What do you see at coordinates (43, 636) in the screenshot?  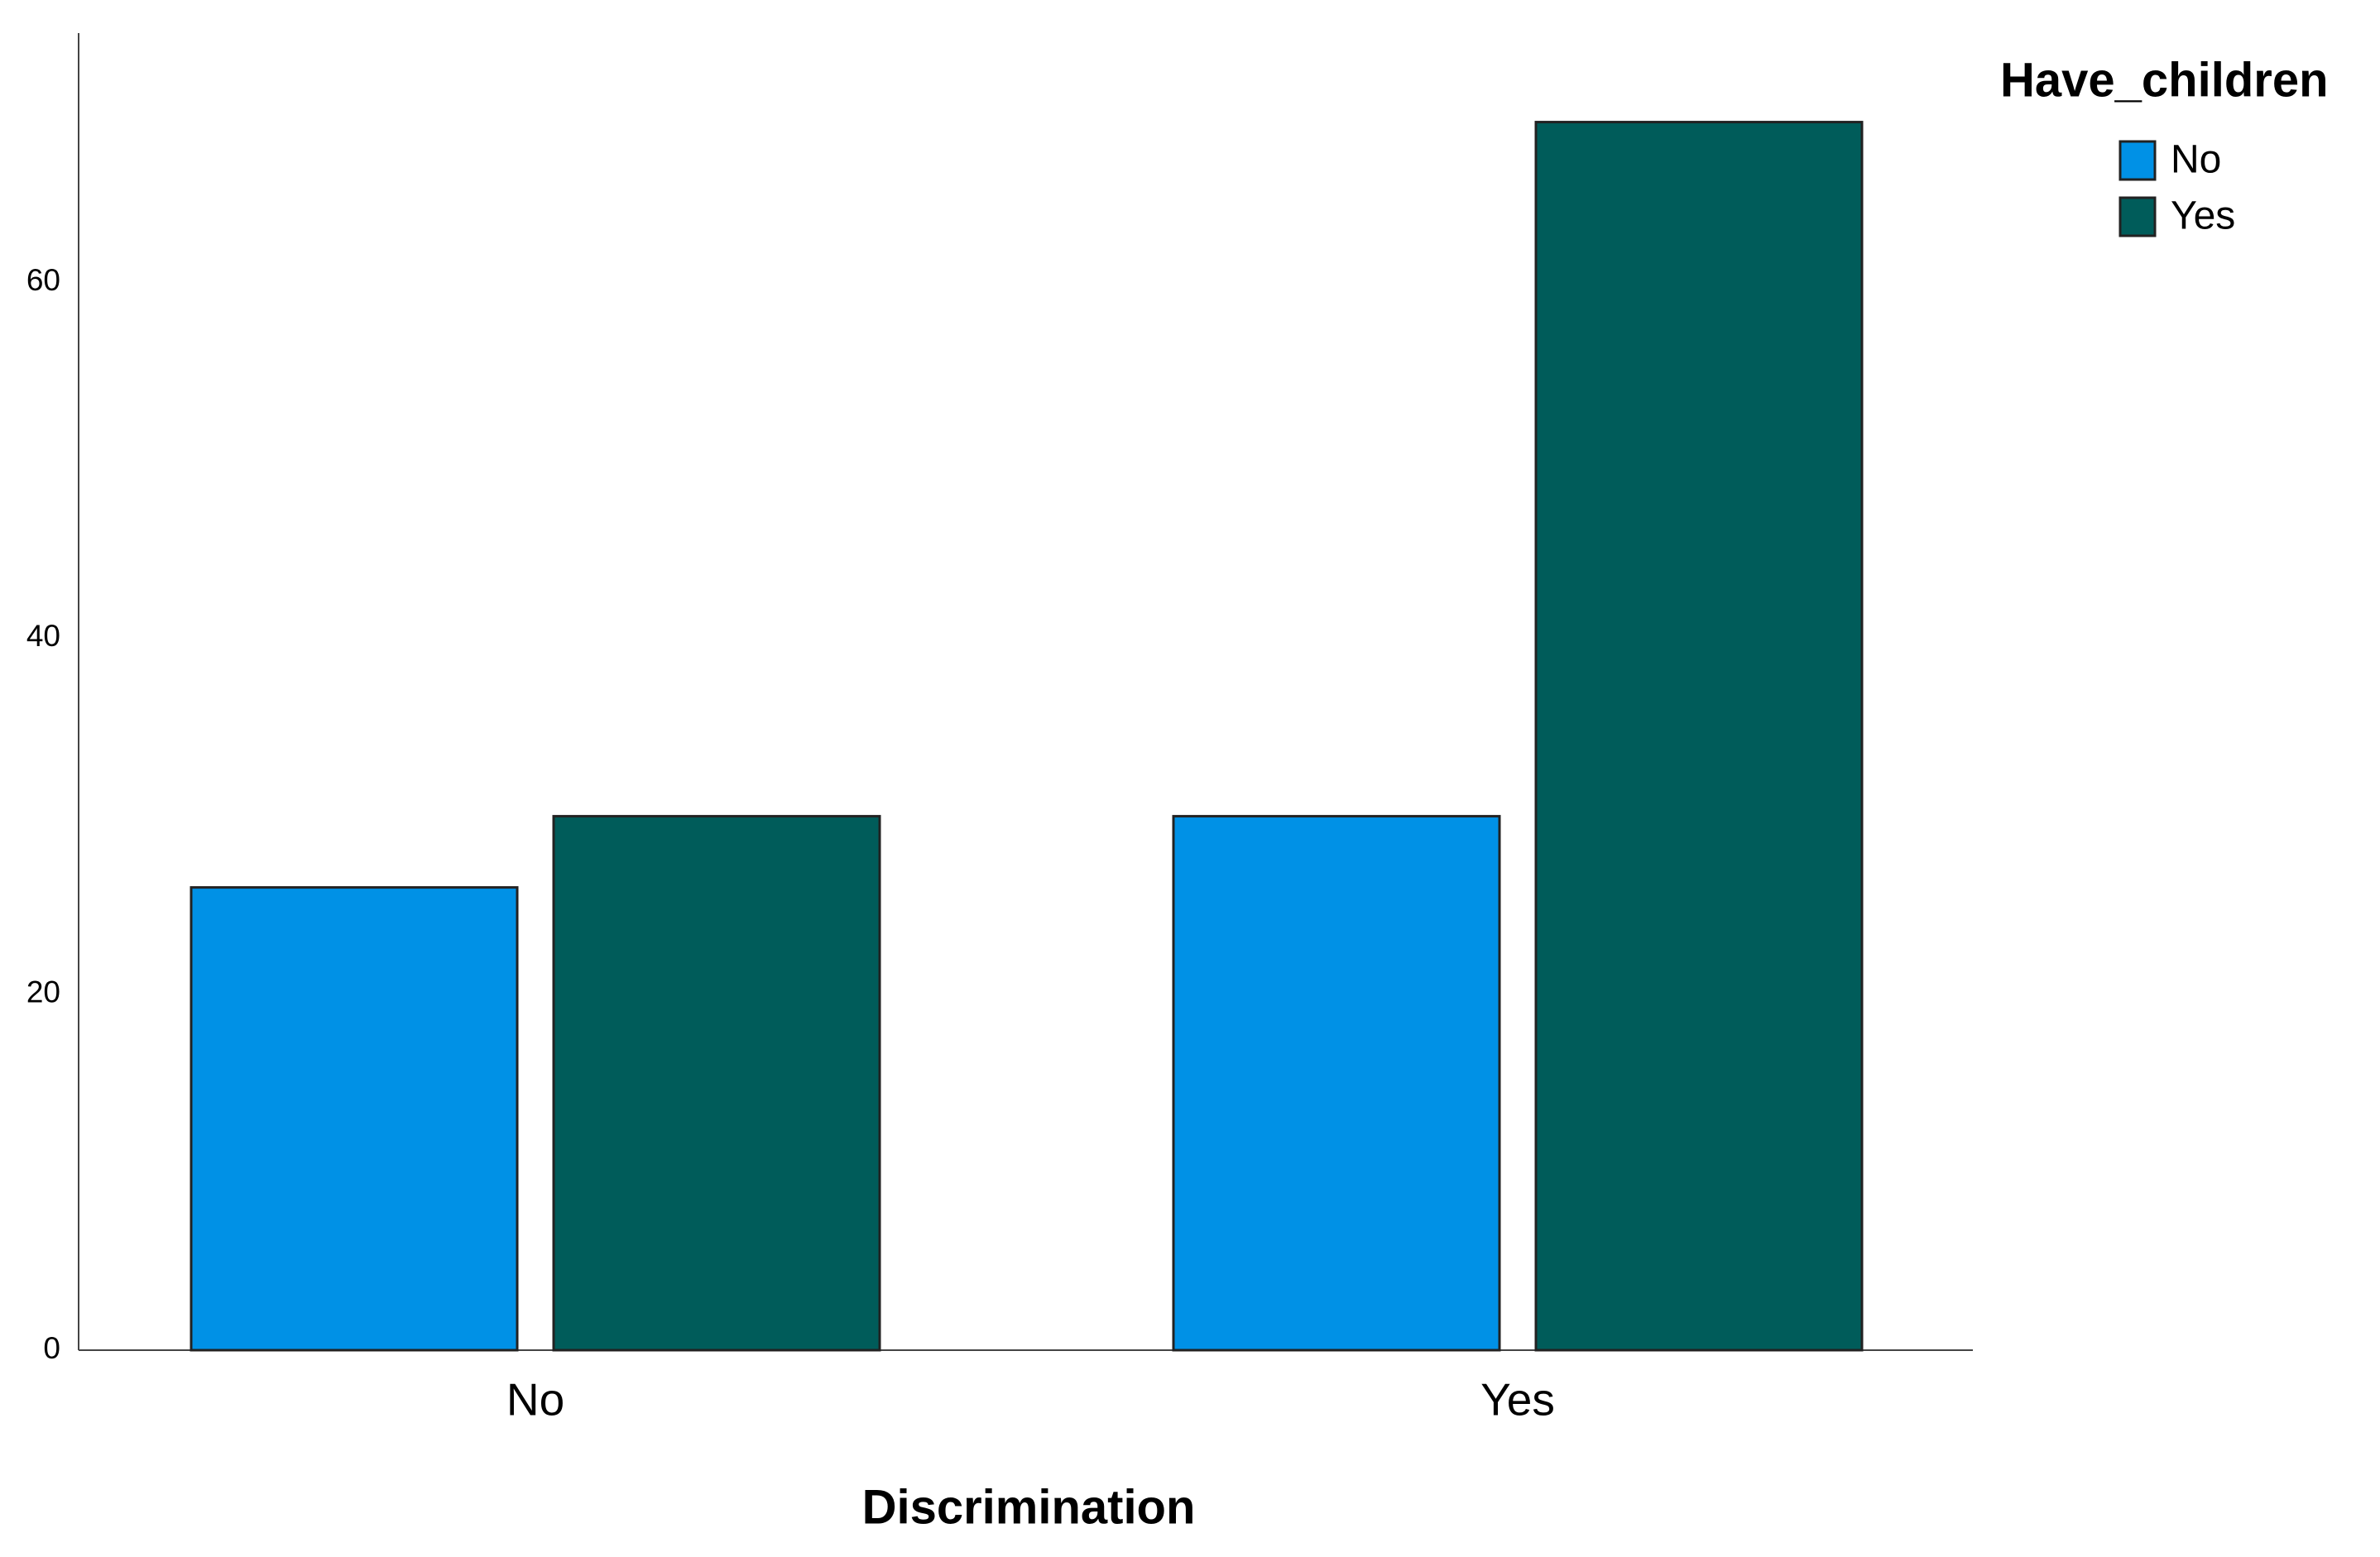 I see `y-tick-label: 40` at bounding box center [43, 636].